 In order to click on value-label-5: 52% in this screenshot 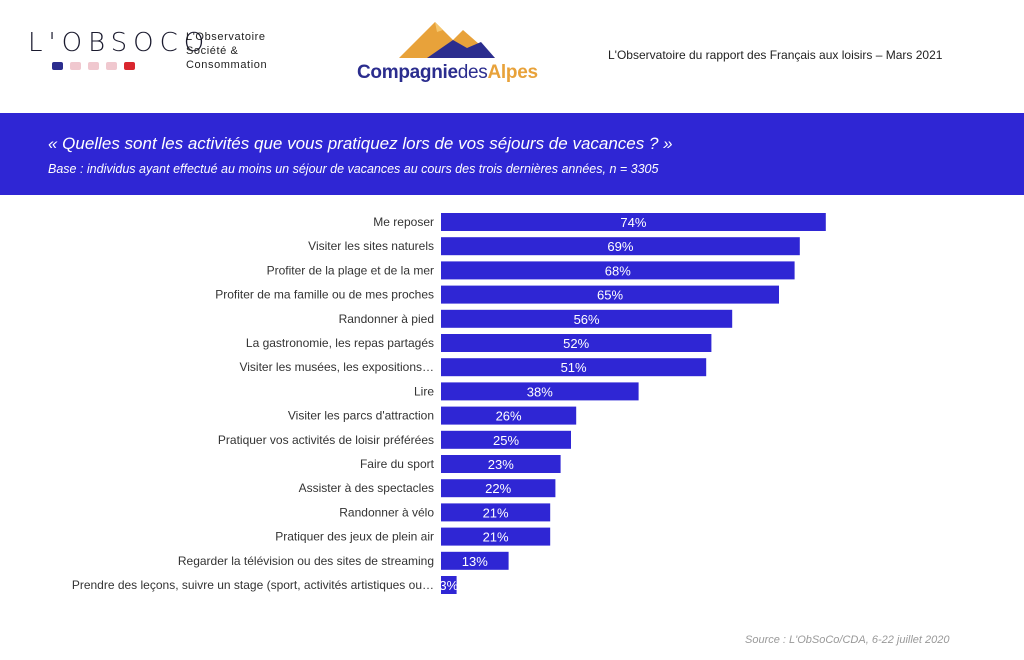, I will do `click(576, 343)`.